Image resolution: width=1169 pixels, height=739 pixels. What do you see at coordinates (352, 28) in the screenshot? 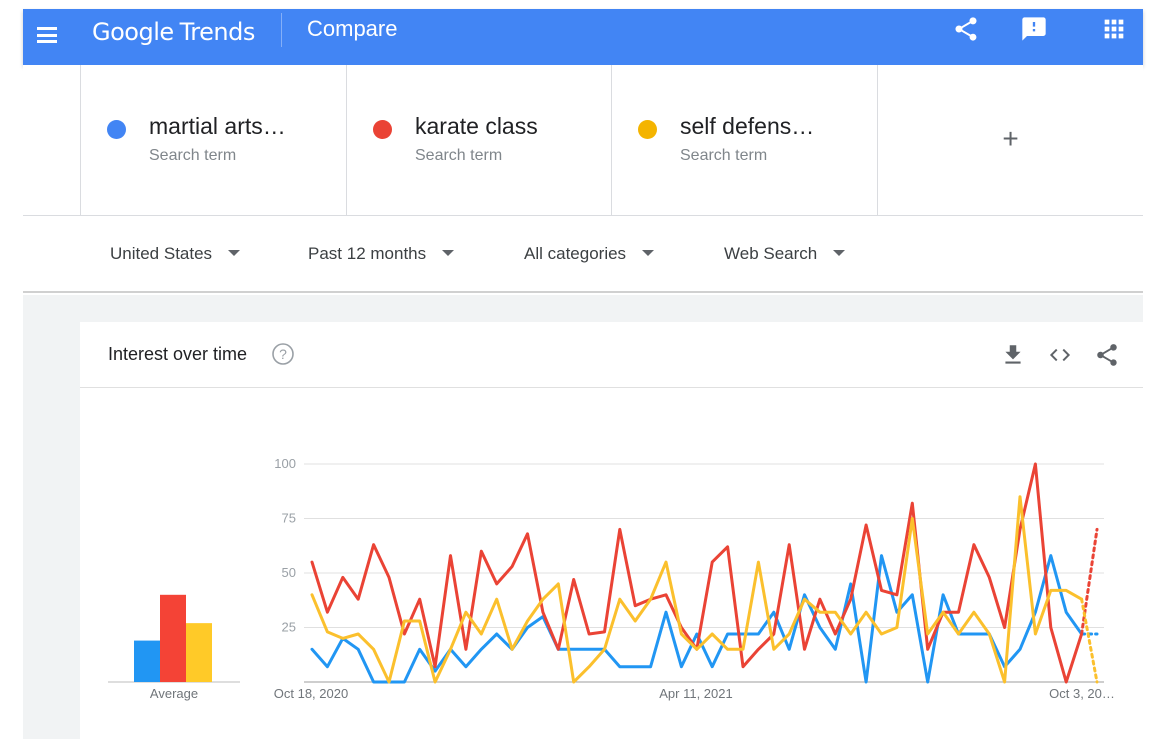
I see `page-title: Compare` at bounding box center [352, 28].